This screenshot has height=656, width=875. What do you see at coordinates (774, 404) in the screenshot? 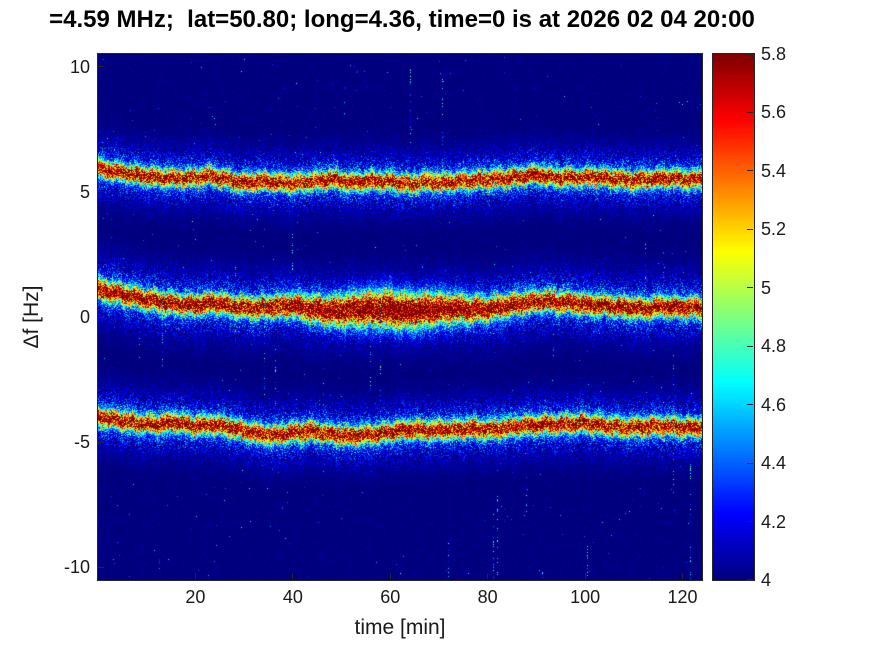
I see `colorbar-tick-label: 4.6` at bounding box center [774, 404].